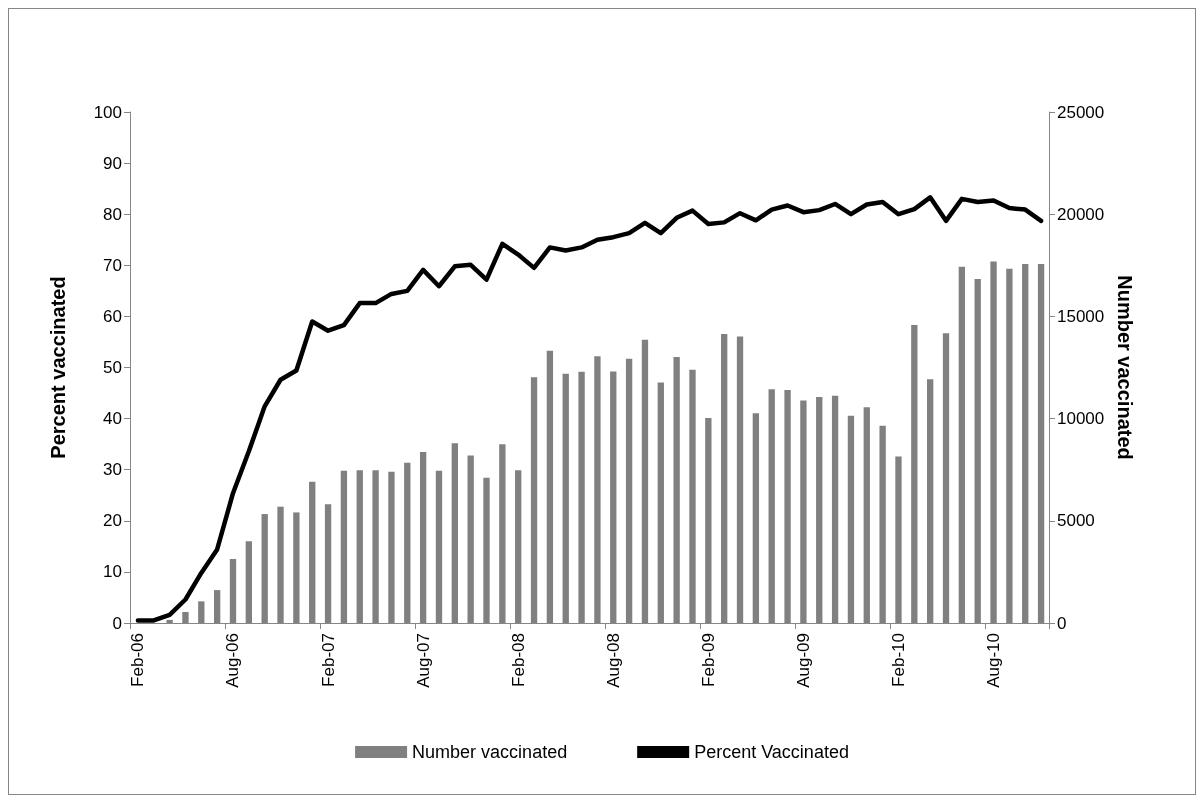 Image resolution: width=1204 pixels, height=805 pixels. I want to click on y-tick-label: 30, so click(112, 470).